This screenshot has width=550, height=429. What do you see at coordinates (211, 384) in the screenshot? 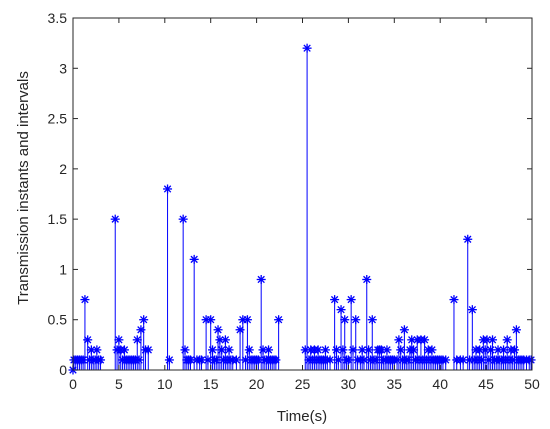
I see `x-tick-label: 15` at bounding box center [211, 384].